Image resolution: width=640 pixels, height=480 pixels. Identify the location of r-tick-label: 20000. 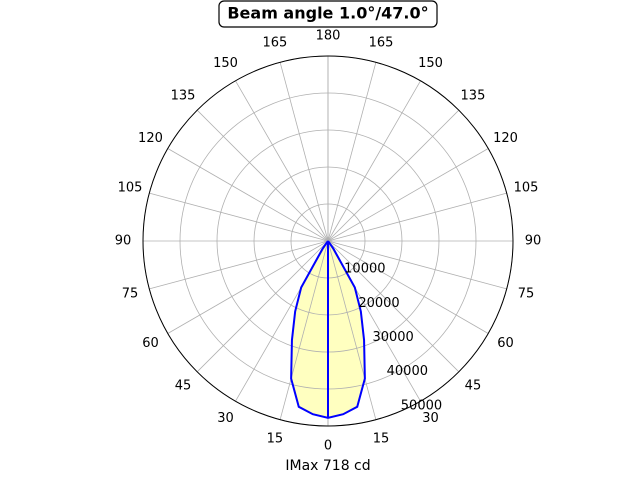
(378, 303).